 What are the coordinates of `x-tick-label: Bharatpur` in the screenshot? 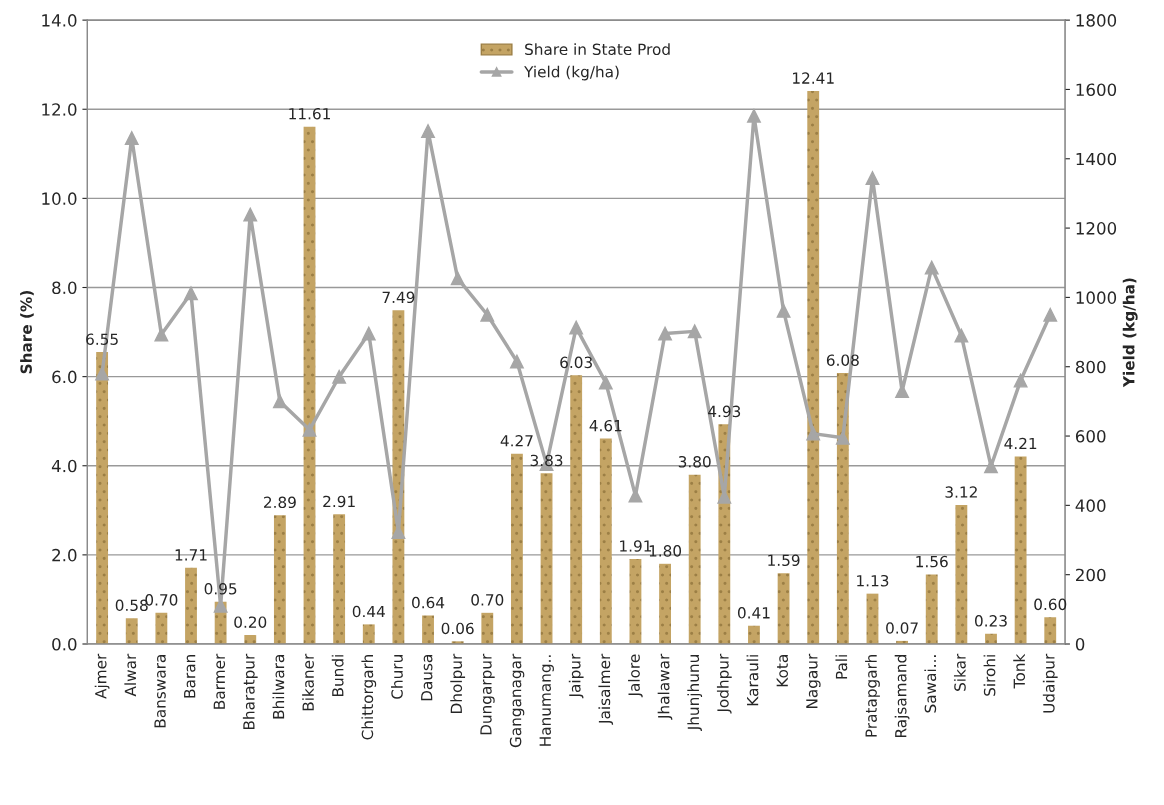 It's located at (250, 691).